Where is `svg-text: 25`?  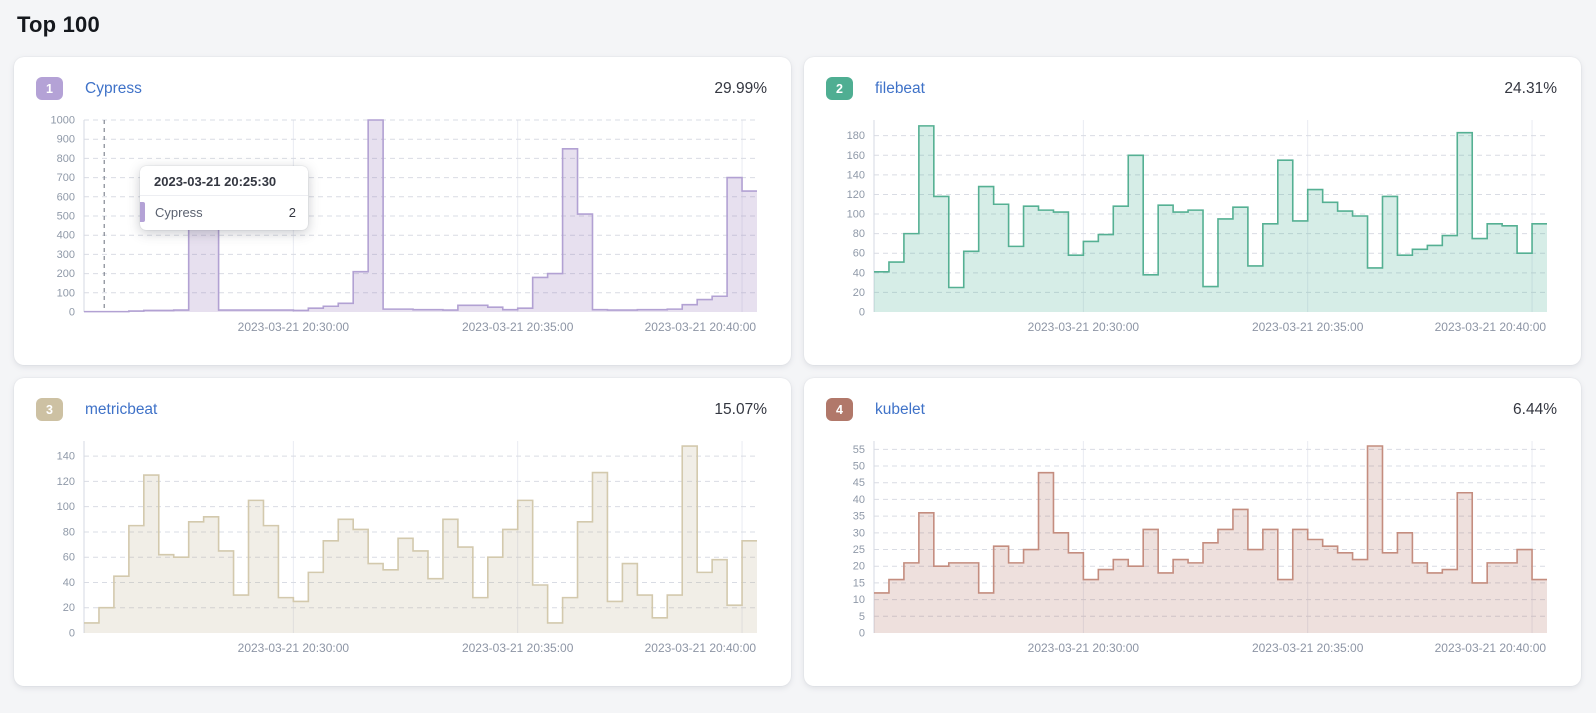 svg-text: 25 is located at coordinates (859, 550).